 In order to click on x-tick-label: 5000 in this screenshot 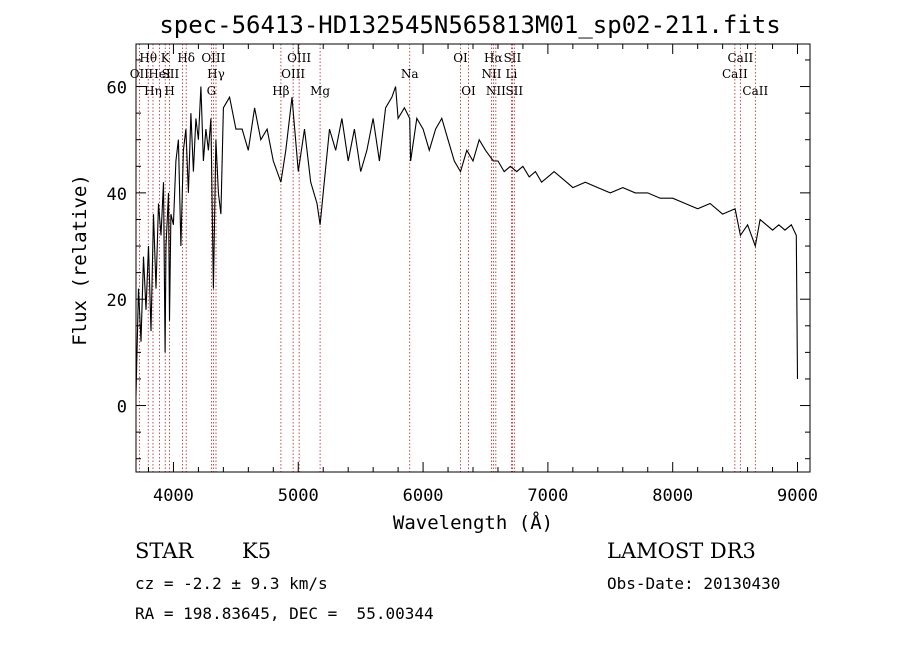, I will do `click(298, 496)`.